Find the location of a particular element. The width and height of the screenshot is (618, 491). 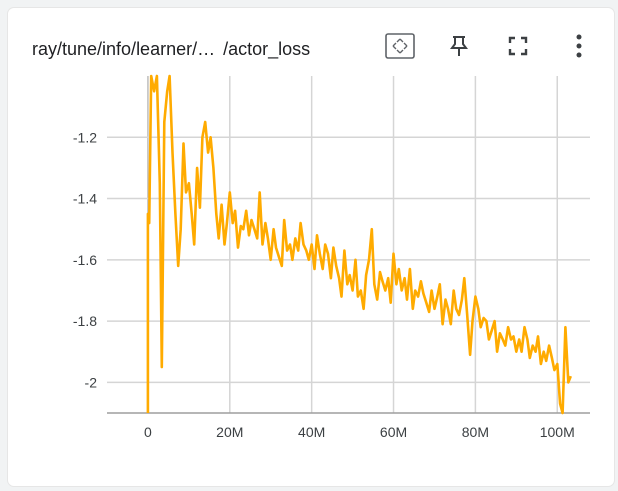

more-menu-button is located at coordinates (579, 46).